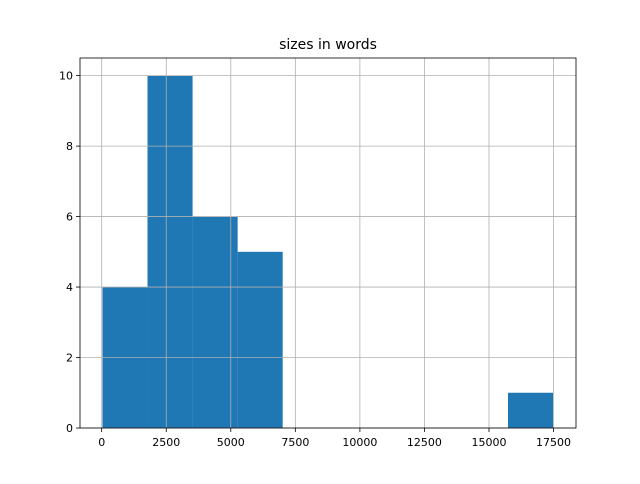 The image size is (640, 484). What do you see at coordinates (359, 442) in the screenshot?
I see `x-tick-label: 10000` at bounding box center [359, 442].